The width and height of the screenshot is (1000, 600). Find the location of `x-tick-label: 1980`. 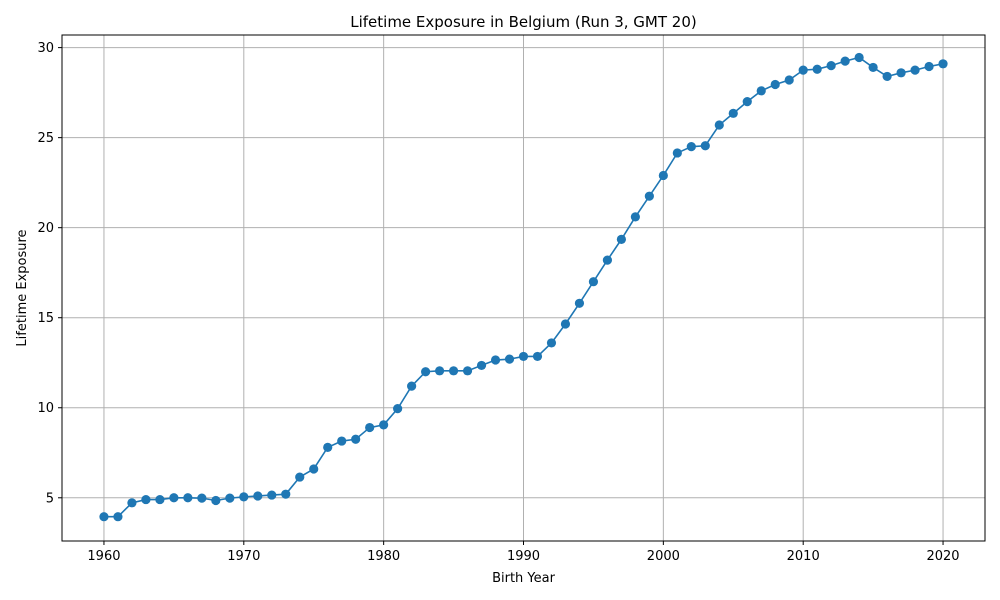

x-tick-label: 1980 is located at coordinates (383, 556).